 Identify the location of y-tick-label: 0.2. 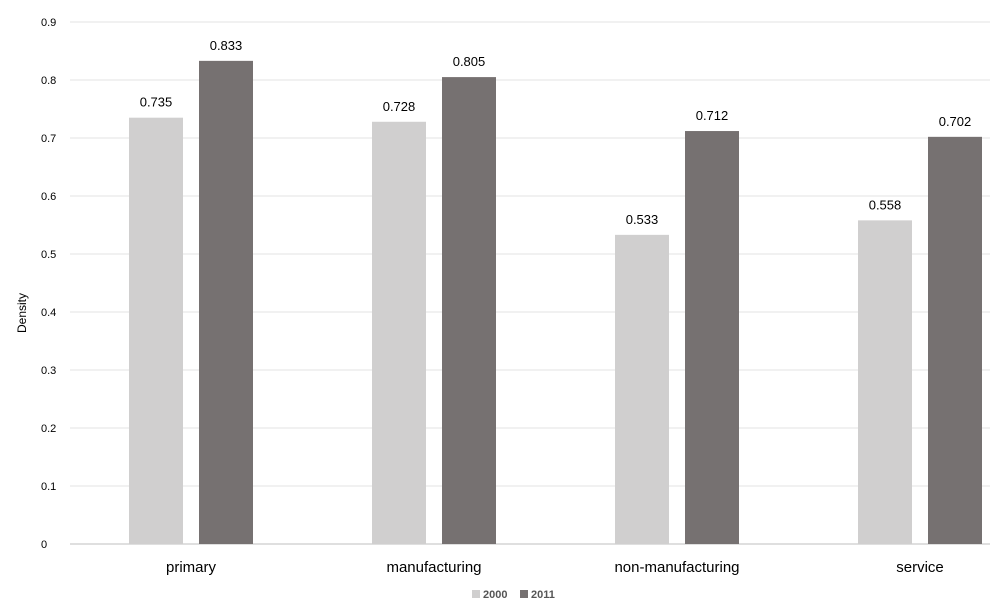
(48, 429).